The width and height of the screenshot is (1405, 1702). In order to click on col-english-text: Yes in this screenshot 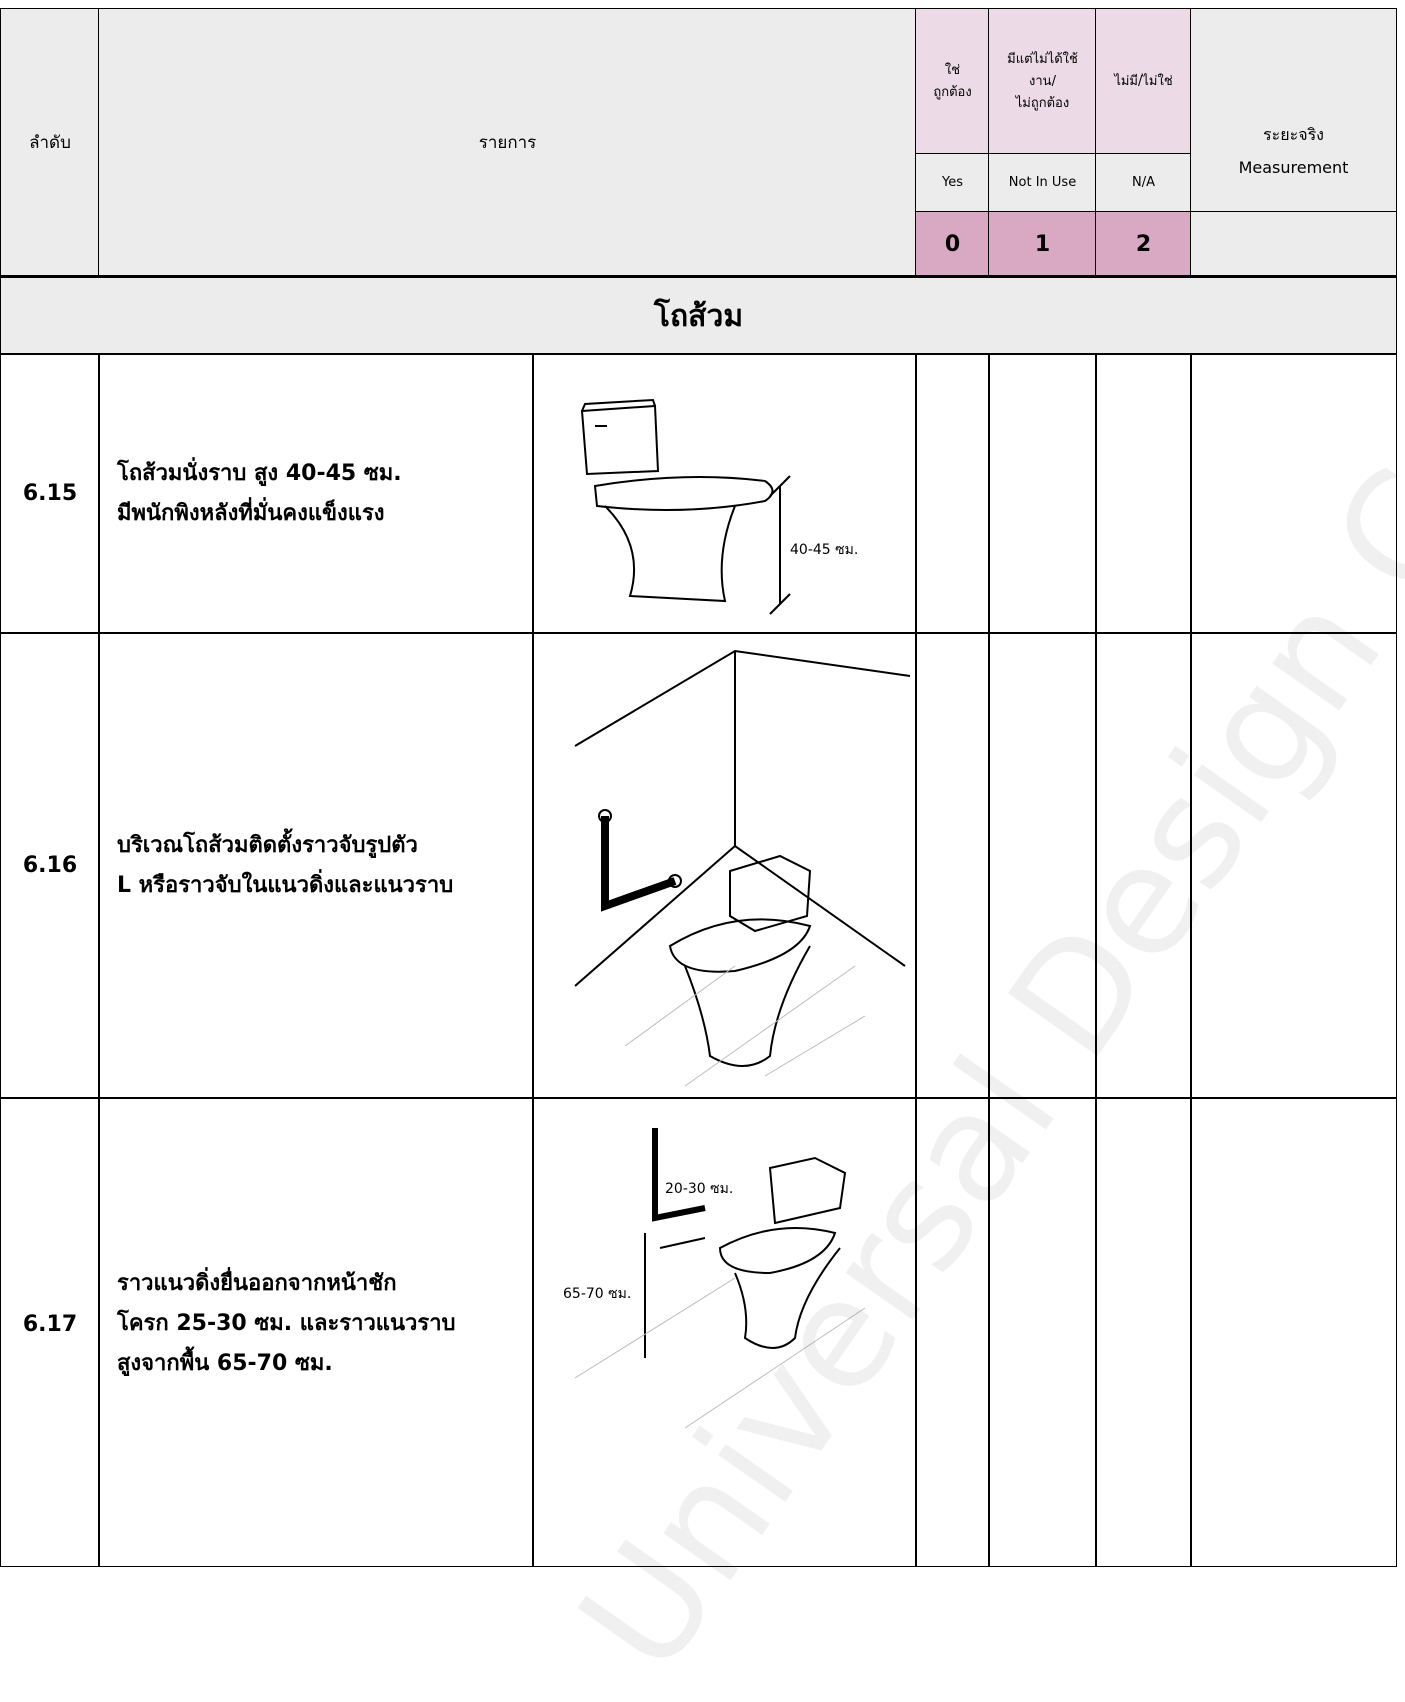, I will do `click(952, 182)`.